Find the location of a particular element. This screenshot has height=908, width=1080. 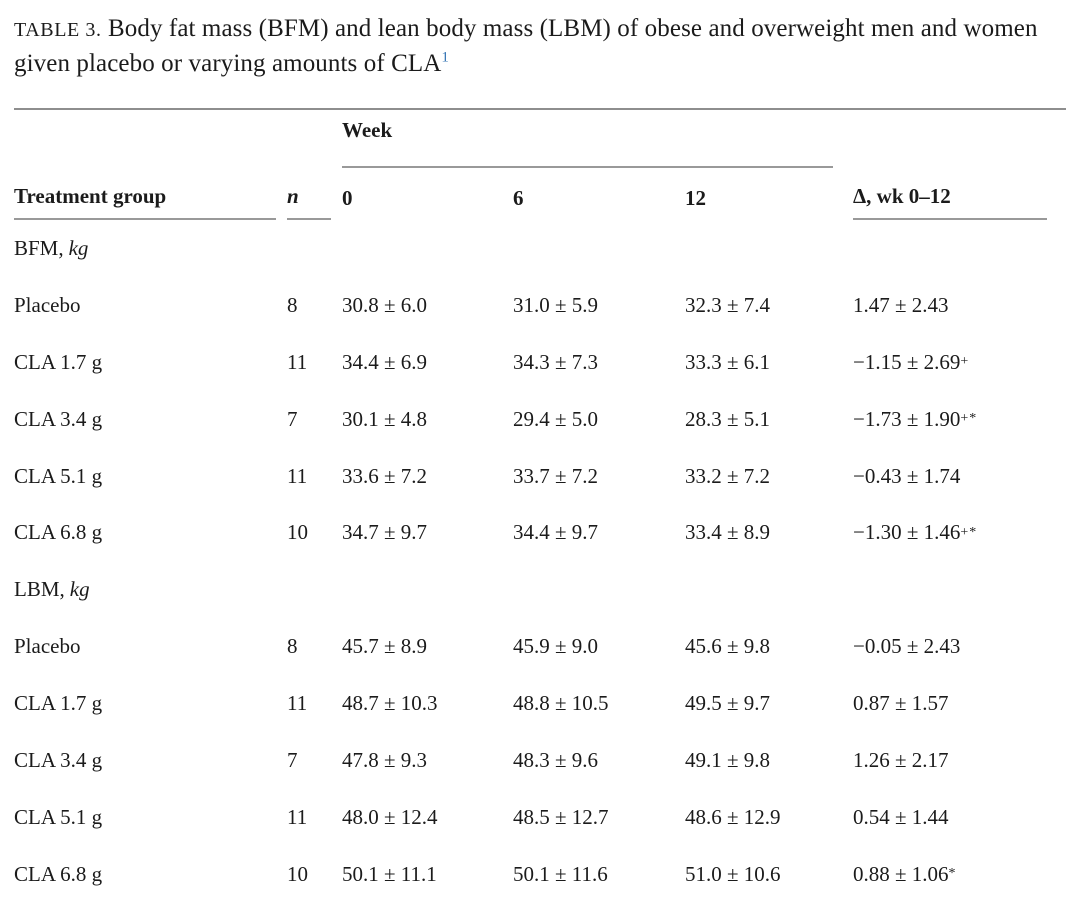

col-header-treatment-group: Treatment group is located at coordinates (145, 194).